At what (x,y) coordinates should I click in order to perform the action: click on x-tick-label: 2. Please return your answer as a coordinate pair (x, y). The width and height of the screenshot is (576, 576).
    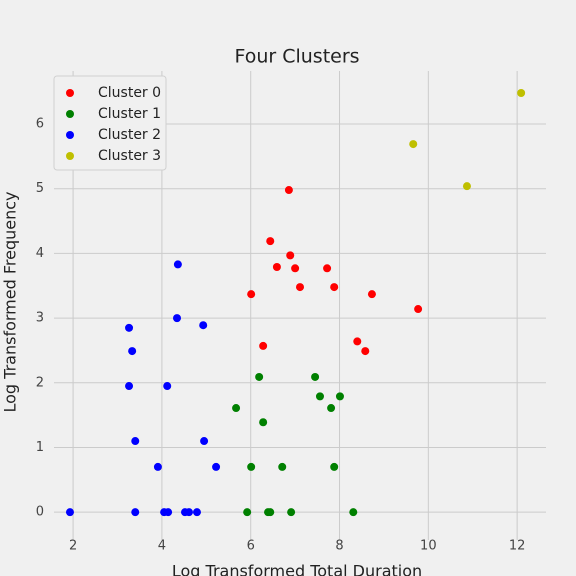
    Looking at the image, I should click on (73, 546).